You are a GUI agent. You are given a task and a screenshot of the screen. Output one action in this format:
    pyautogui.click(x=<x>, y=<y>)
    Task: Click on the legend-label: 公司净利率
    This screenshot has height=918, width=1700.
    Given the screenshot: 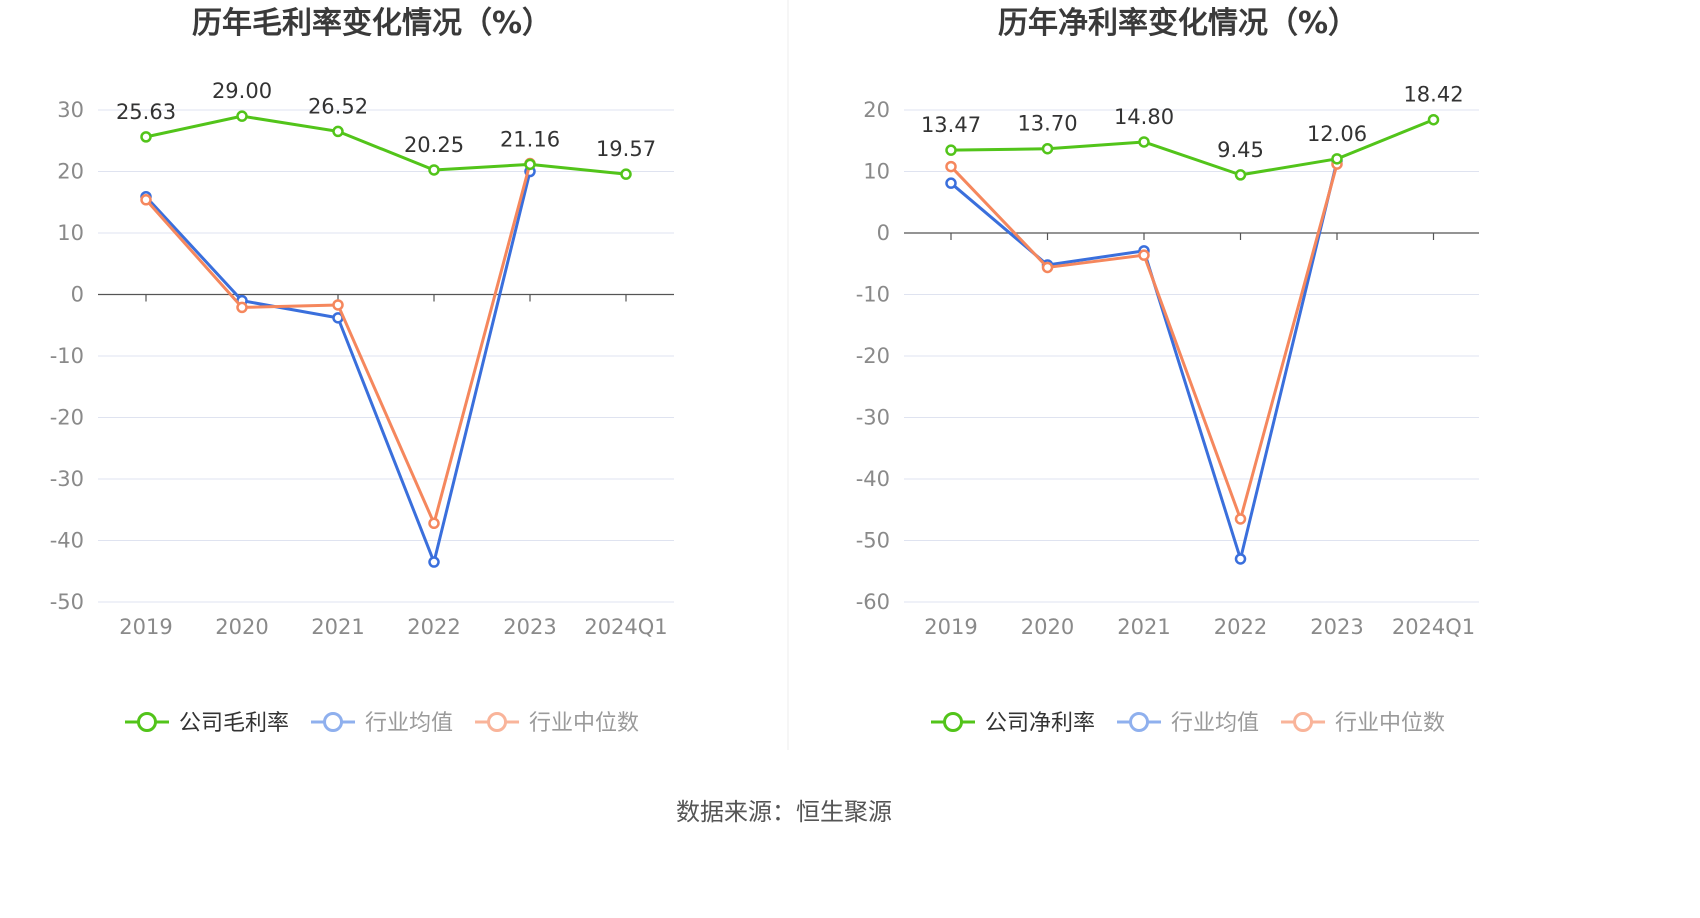 What is the action you would take?
    pyautogui.click(x=1040, y=723)
    